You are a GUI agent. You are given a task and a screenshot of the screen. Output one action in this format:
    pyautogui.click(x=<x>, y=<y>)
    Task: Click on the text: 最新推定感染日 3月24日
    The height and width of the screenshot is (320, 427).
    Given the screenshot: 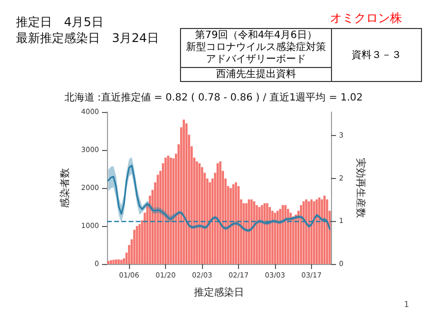 What is the action you would take?
    pyautogui.click(x=87, y=38)
    